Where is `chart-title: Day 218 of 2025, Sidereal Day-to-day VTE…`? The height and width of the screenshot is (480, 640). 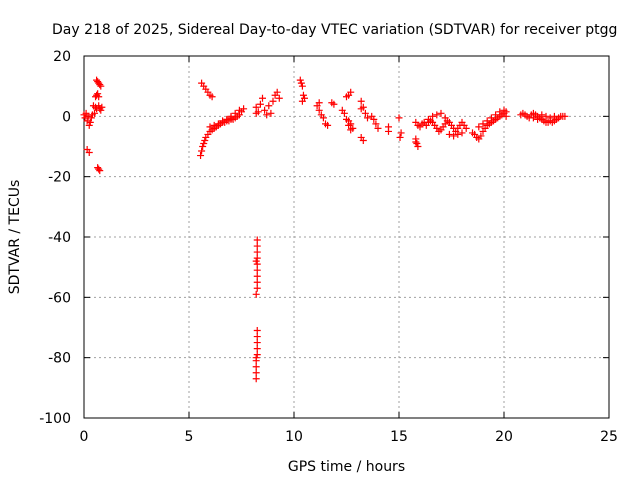 chart-title: Day 218 of 2025, Sidereal Day-to-day VTE… is located at coordinates (334, 30).